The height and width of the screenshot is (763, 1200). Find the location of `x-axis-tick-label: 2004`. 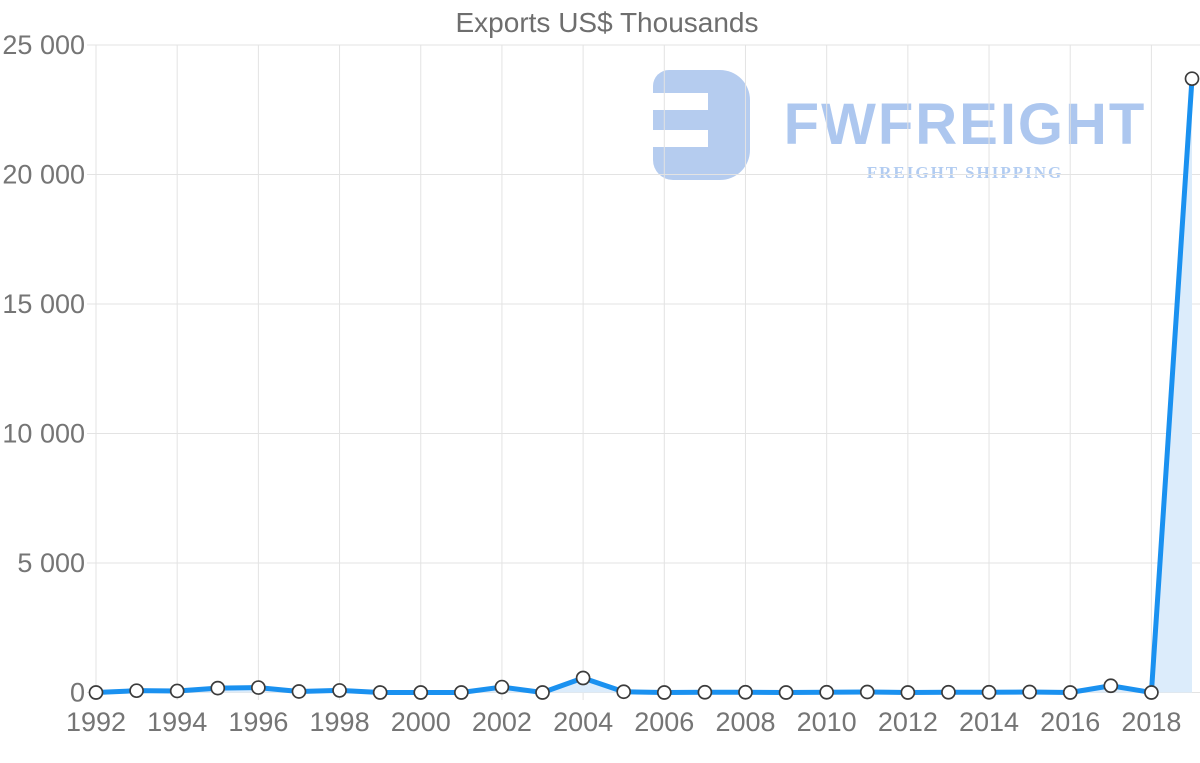

x-axis-tick-label: 2004 is located at coordinates (583, 722).